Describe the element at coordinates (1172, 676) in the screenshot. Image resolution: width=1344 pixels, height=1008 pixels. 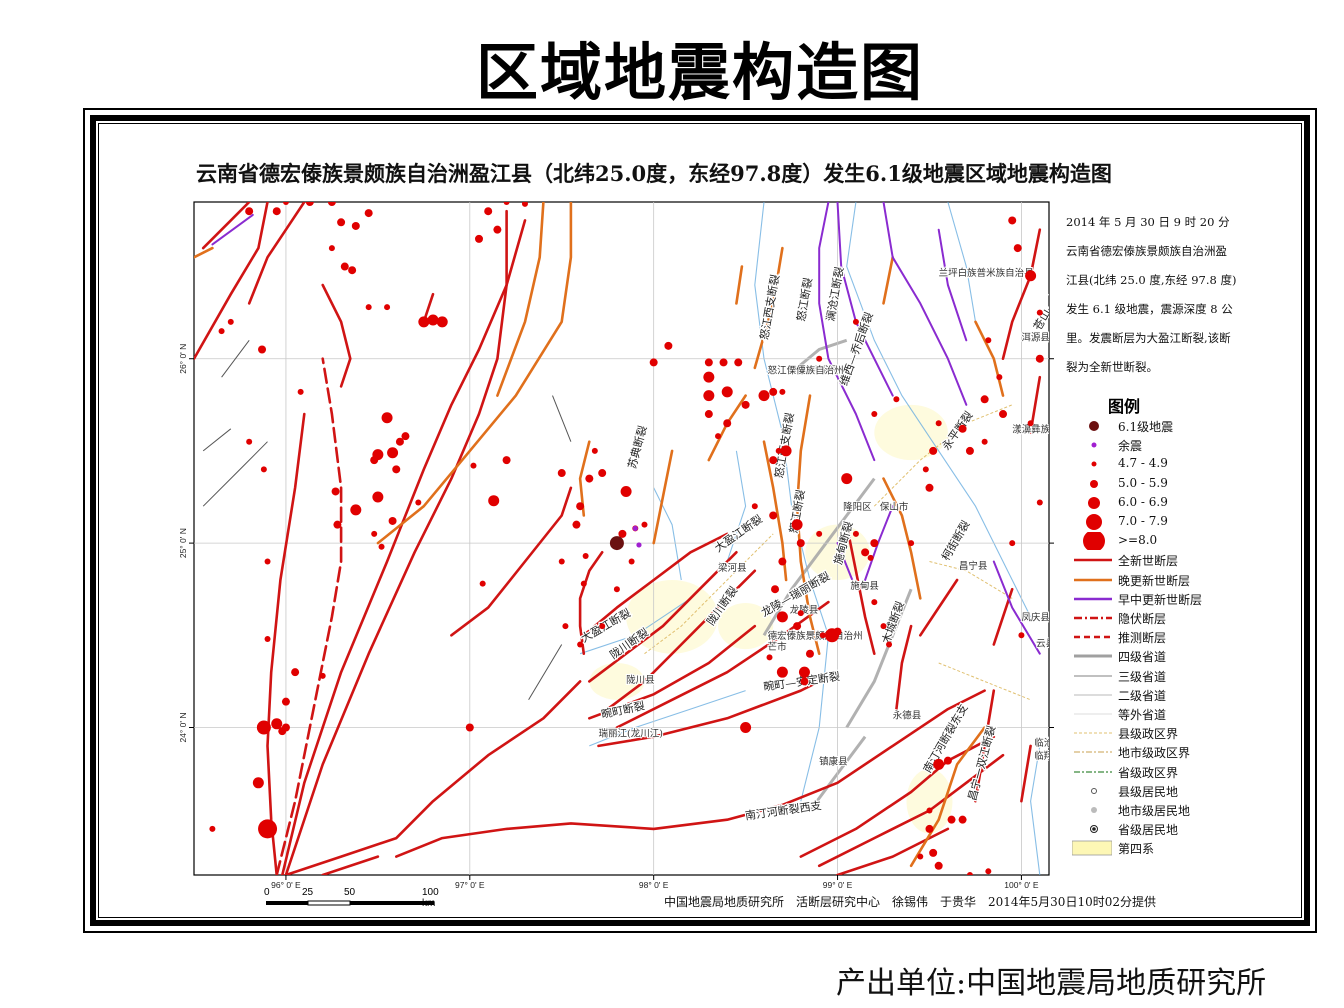
I see `legend-item: 三级省道` at that location.